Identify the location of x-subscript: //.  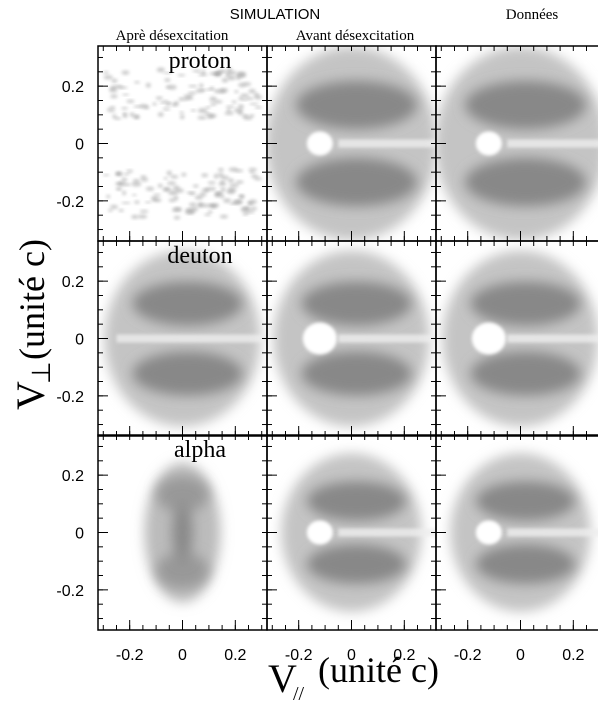
(299, 692).